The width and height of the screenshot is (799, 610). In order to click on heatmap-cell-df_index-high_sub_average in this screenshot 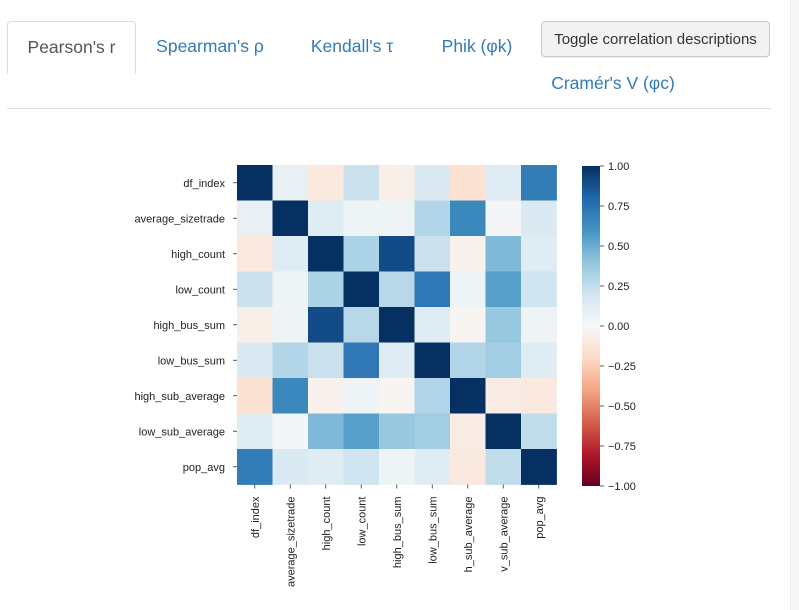, I will do `click(468, 183)`.